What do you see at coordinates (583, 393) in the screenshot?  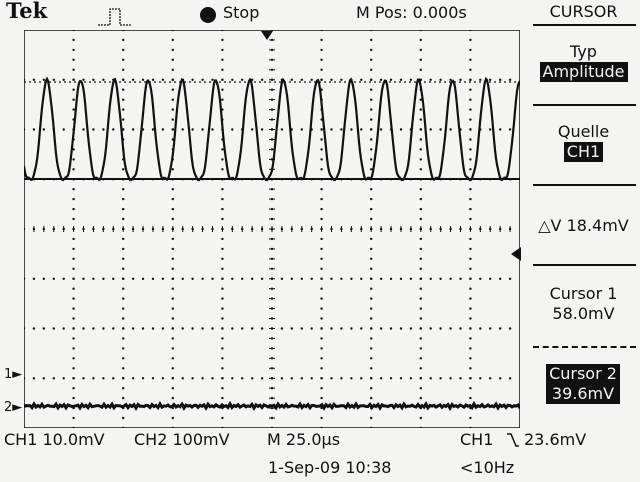 I see `cursor-2-value: 39.6mV` at bounding box center [583, 393].